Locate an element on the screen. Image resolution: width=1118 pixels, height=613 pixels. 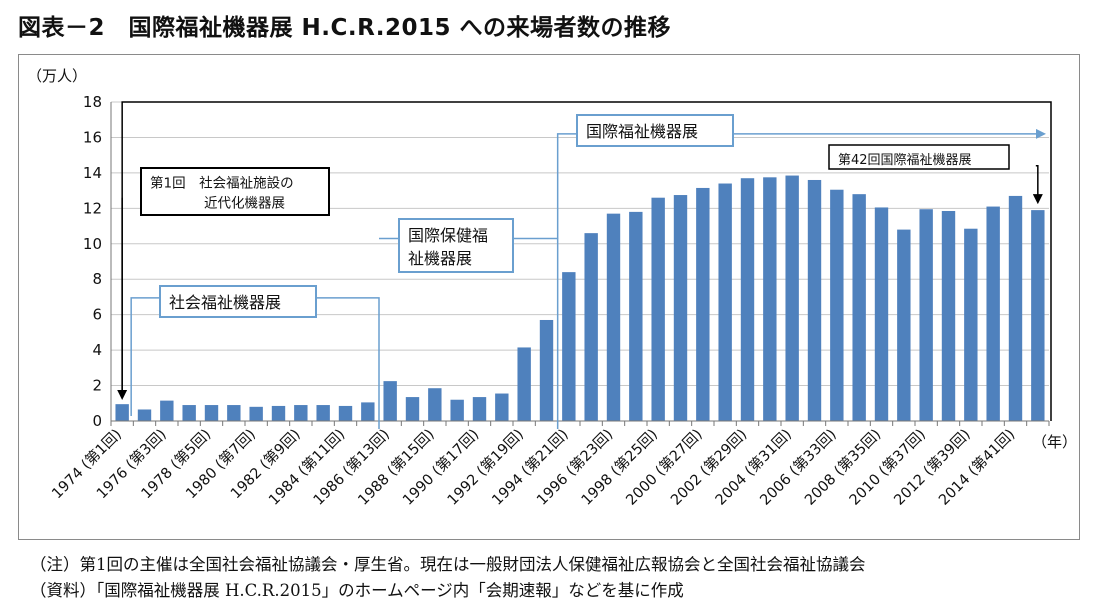
x-axis-unit-label: （年） is located at coordinates (1054, 442).